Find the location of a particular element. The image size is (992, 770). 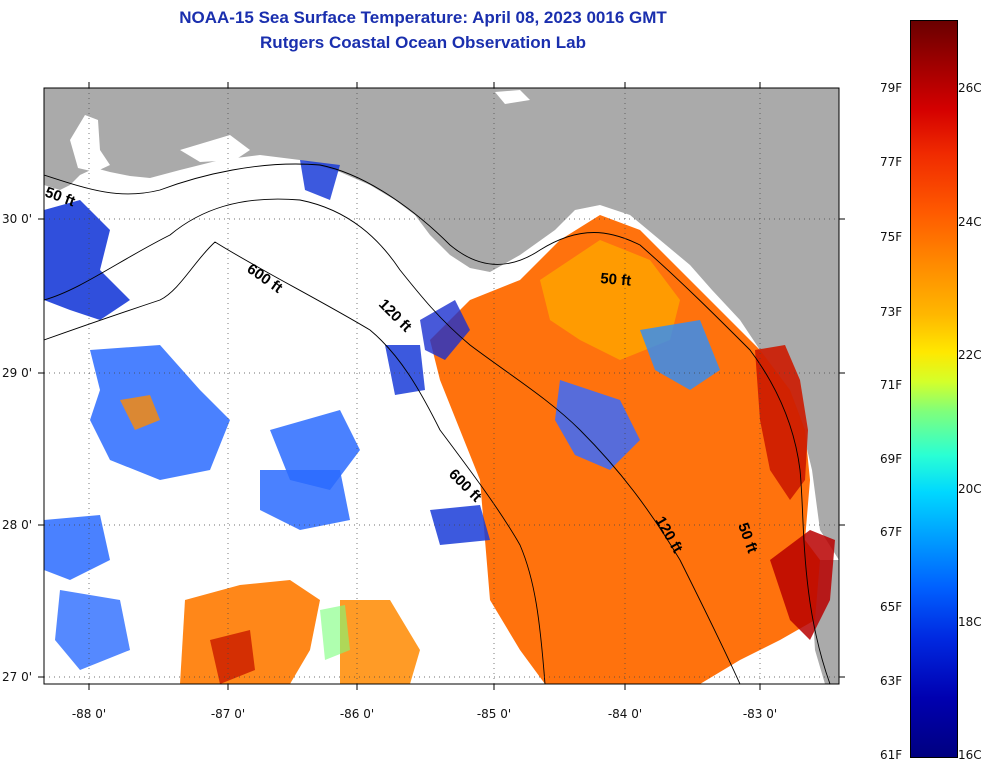

colorbar-f-label: 73F is located at coordinates (891, 312).